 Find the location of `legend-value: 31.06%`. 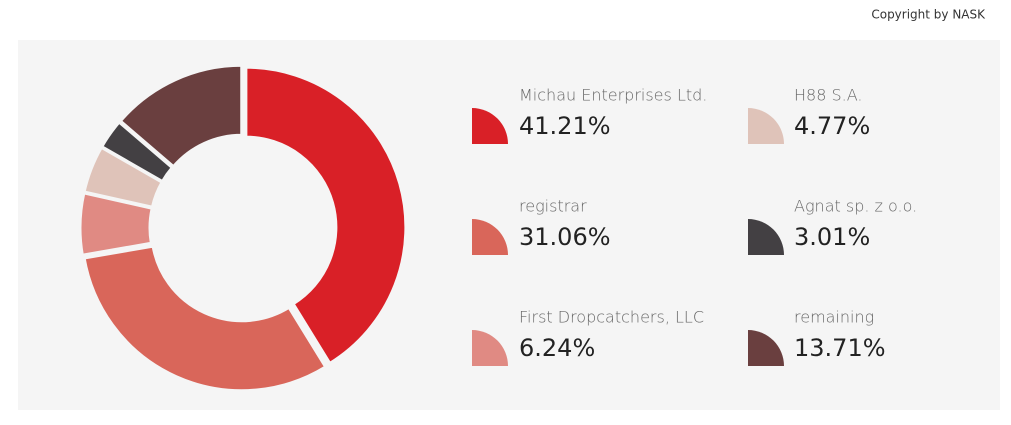

legend-value: 31.06% is located at coordinates (565, 237).